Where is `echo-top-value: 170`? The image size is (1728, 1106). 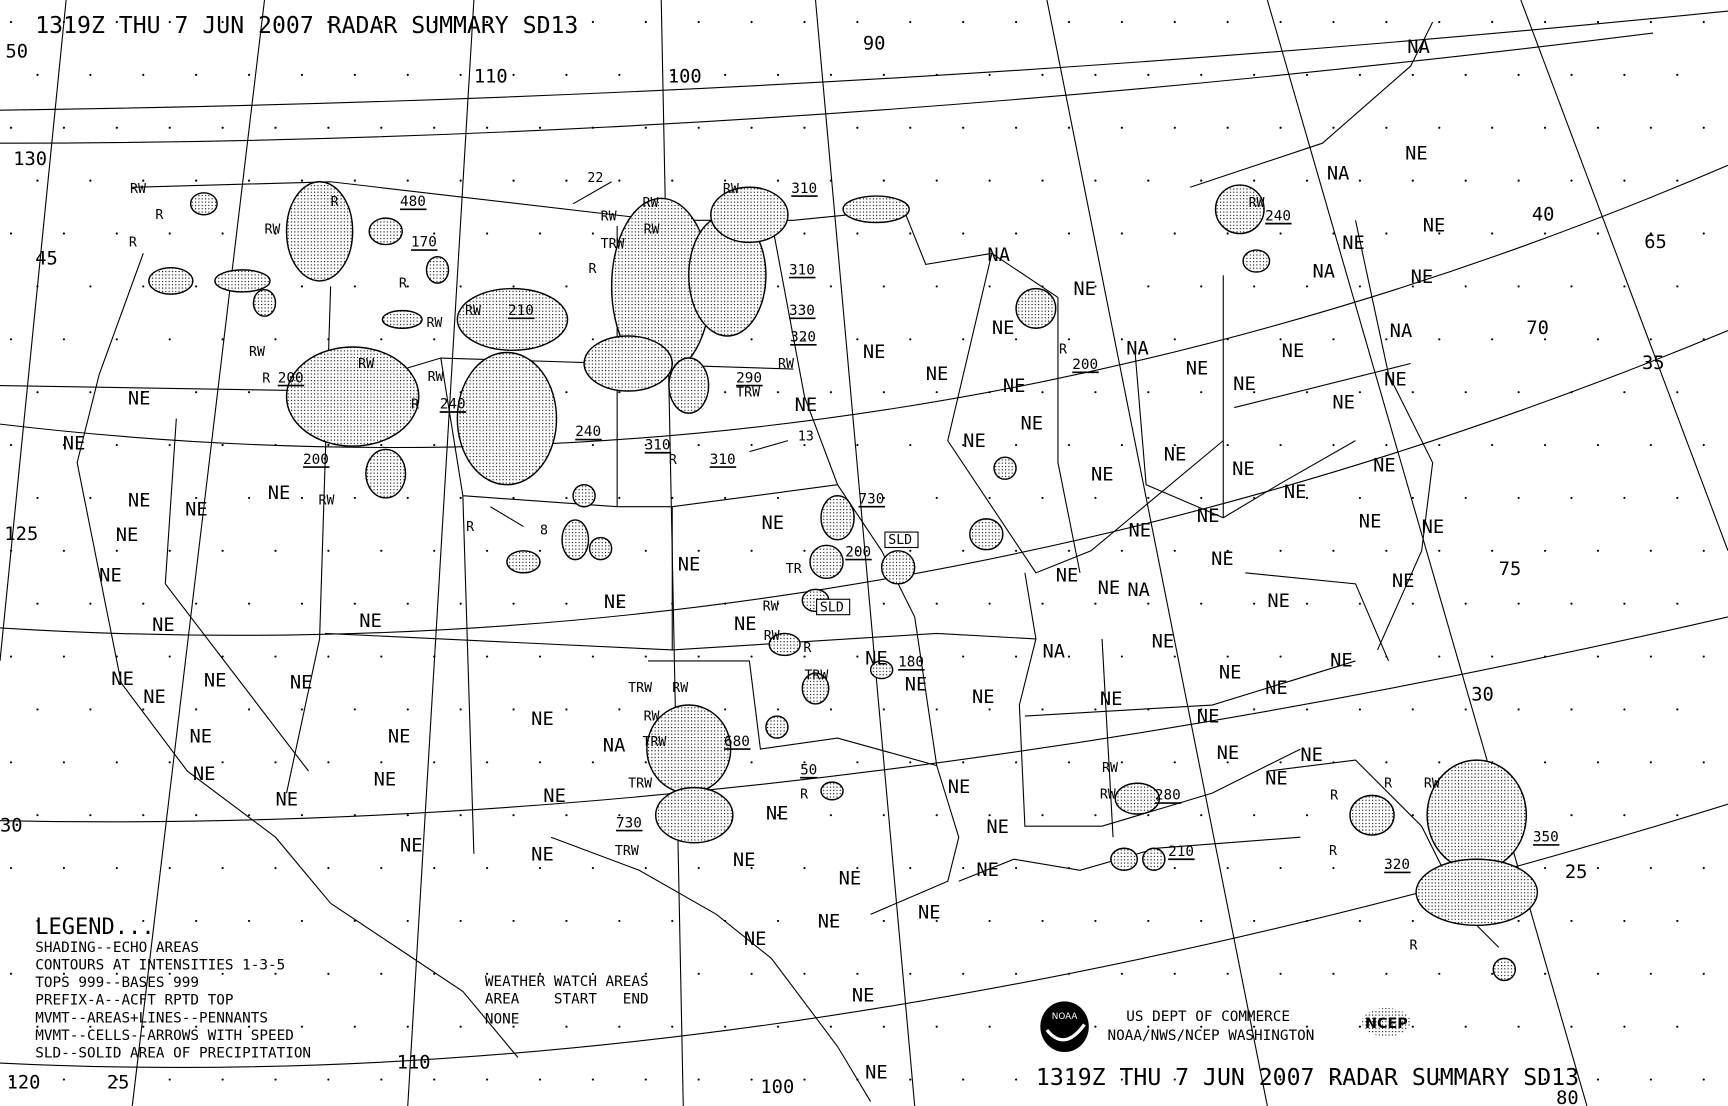
echo-top-value: 170 is located at coordinates (424, 243).